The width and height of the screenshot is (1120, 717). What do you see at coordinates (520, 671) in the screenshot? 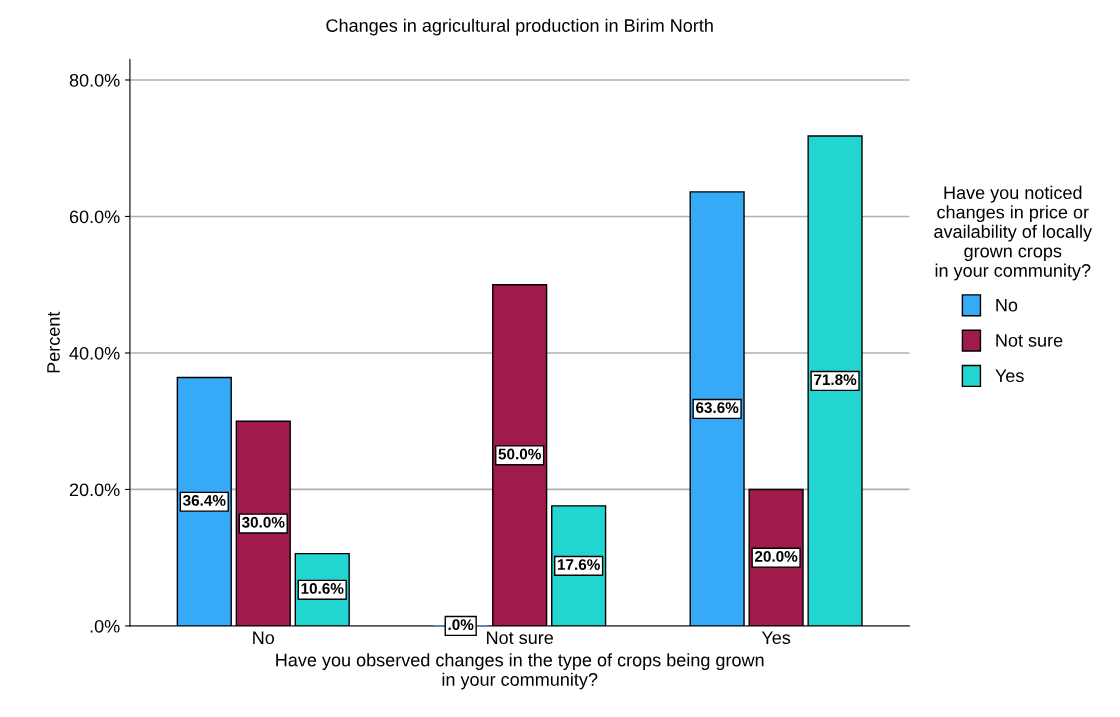
I see `x-axis-title: Have you observed changes in the type of crops being grown in your community?` at bounding box center [520, 671].